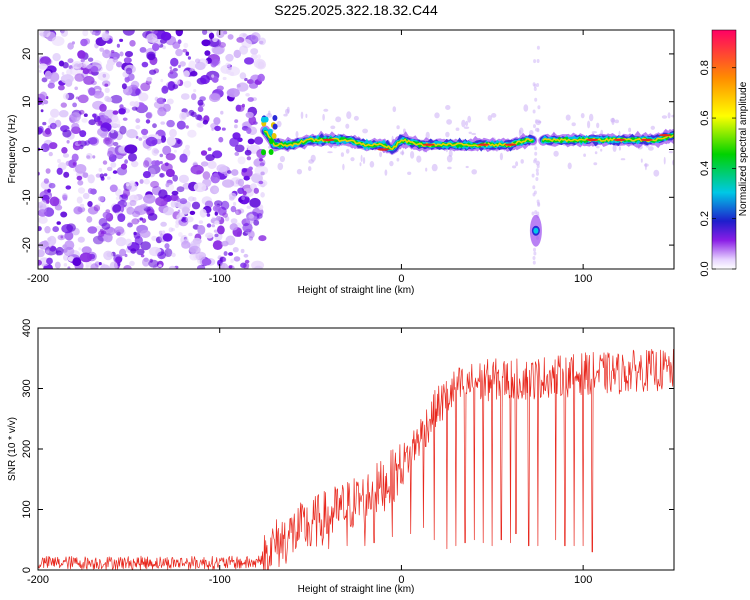 This screenshot has height=600, width=750. What do you see at coordinates (12, 149) in the screenshot?
I see `spectrogram-y-axis-label: Frequency (Hz)` at bounding box center [12, 149].